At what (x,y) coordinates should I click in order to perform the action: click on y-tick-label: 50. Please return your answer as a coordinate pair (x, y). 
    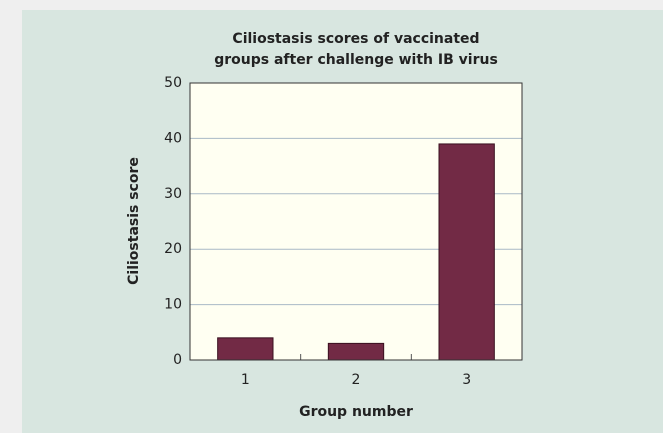
    Looking at the image, I should click on (173, 83).